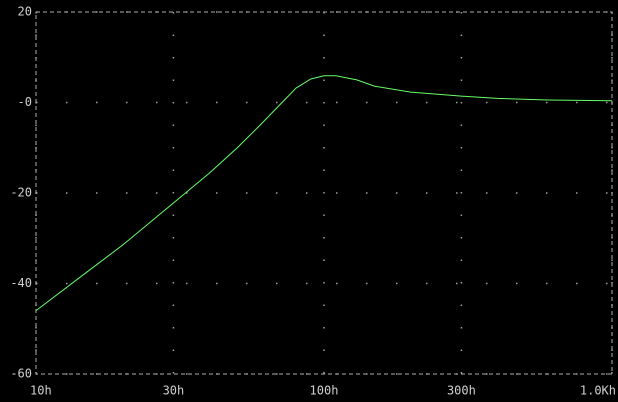 The height and width of the screenshot is (402, 618). Describe the element at coordinates (25, 12) in the screenshot. I see `y-tick-label: 20` at that location.